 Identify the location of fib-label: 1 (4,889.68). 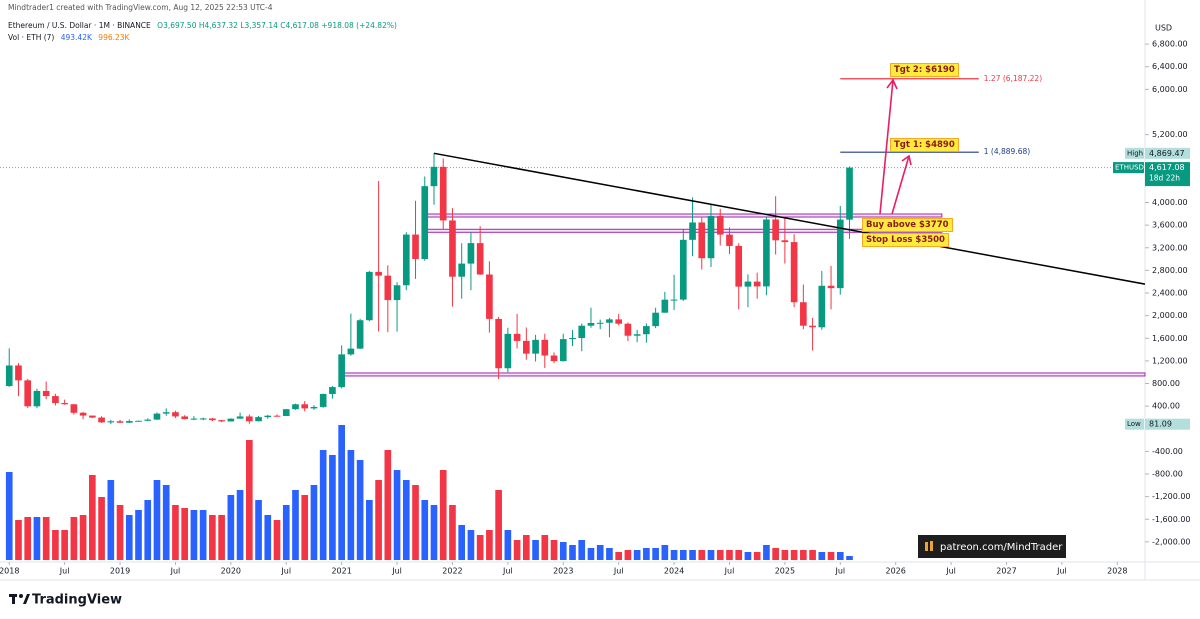
(1007, 151).